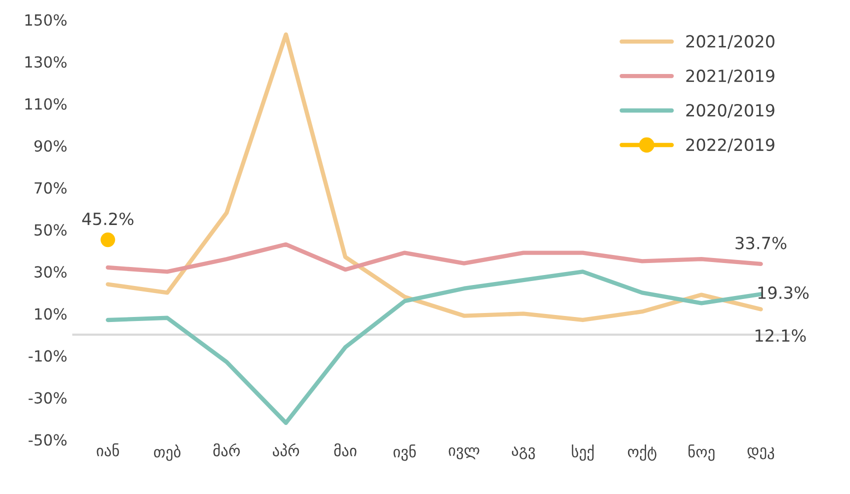 The image size is (850, 494). I want to click on x-tick-label: აპრ, so click(286, 449).